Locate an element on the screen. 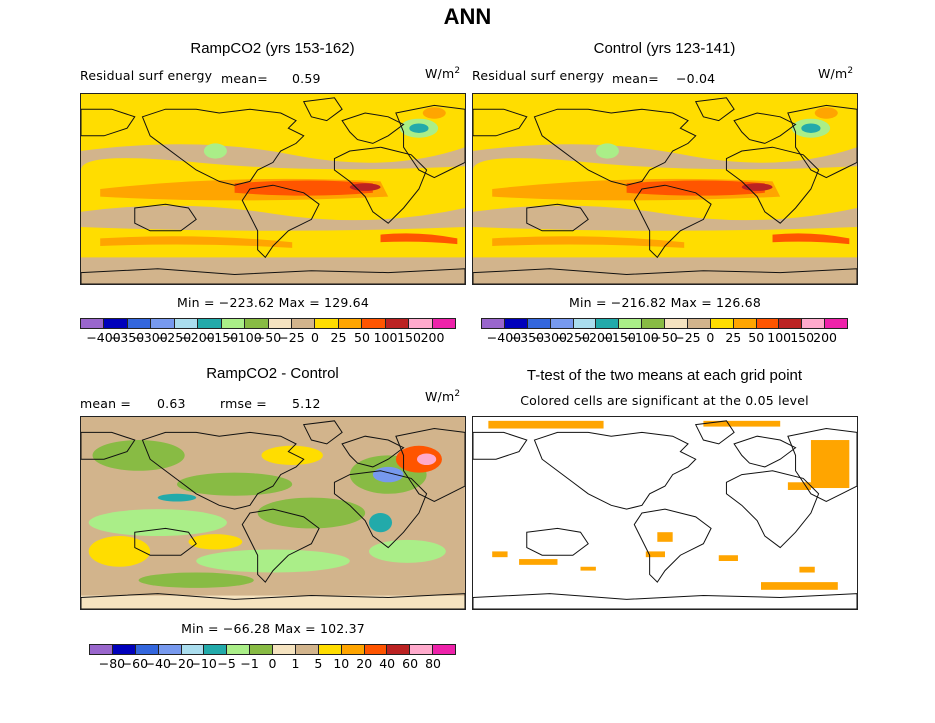 This screenshot has height=723, width=935. panel-rampco2-units: W/m2 is located at coordinates (443, 74).